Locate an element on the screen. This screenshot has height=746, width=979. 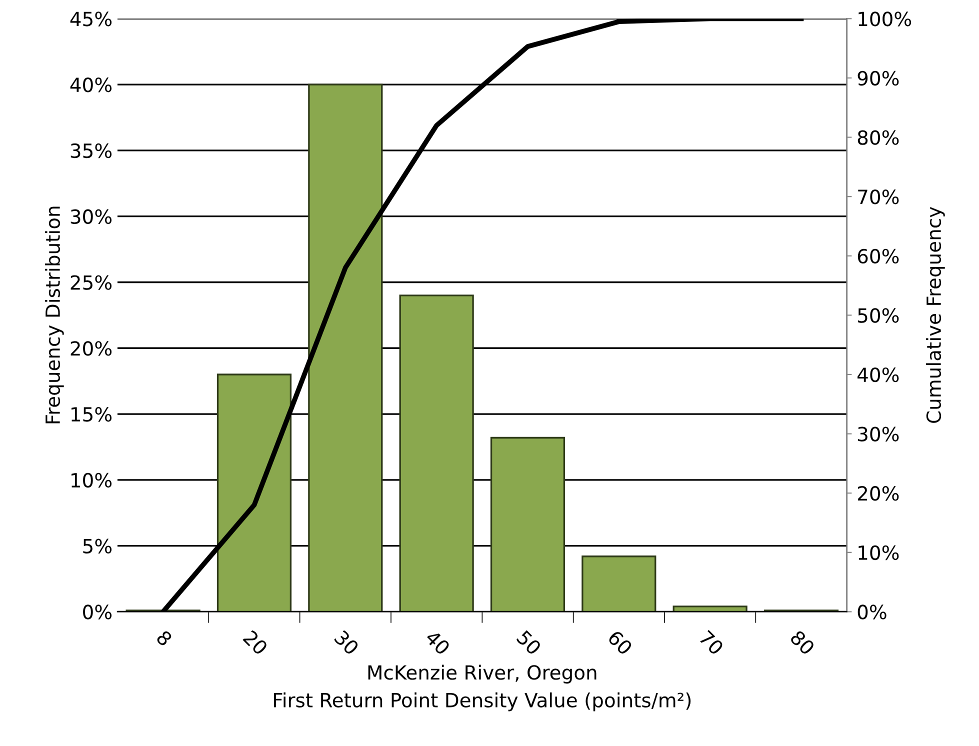
y2-tick-label: 60% is located at coordinates (878, 256).